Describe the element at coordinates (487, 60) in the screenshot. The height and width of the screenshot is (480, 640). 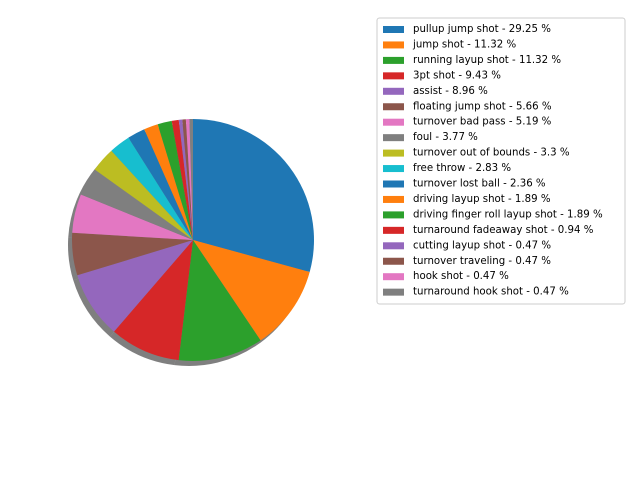
I see `legend-label: running layup shot - 11.32 %` at that location.